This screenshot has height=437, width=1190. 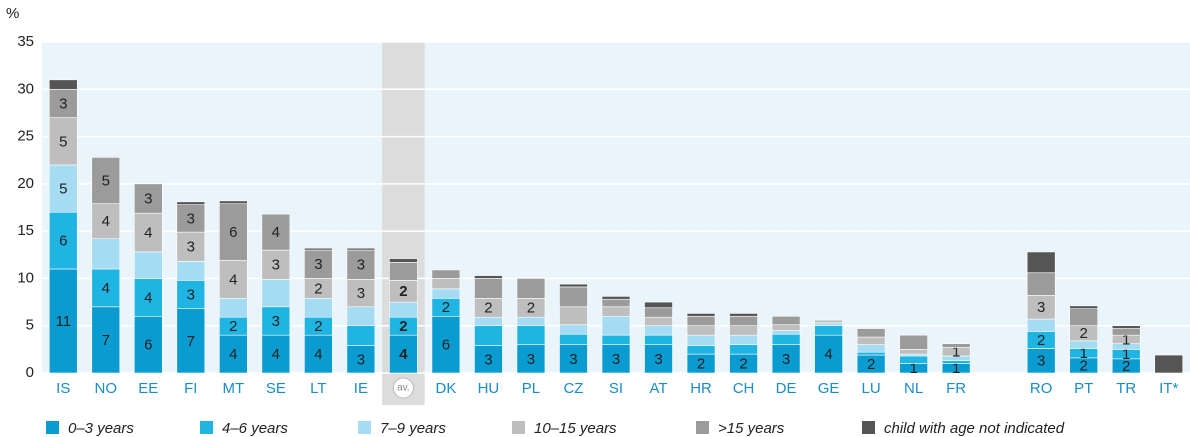 What do you see at coordinates (25, 277) in the screenshot?
I see `y-tick-label: 10` at bounding box center [25, 277].